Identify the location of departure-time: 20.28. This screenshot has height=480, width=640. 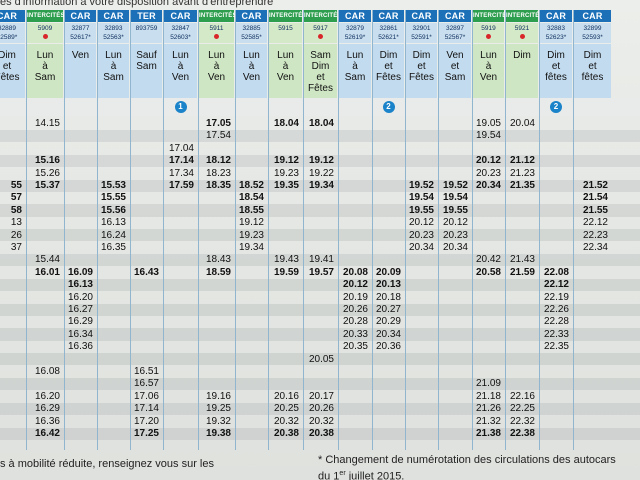
(355, 322).